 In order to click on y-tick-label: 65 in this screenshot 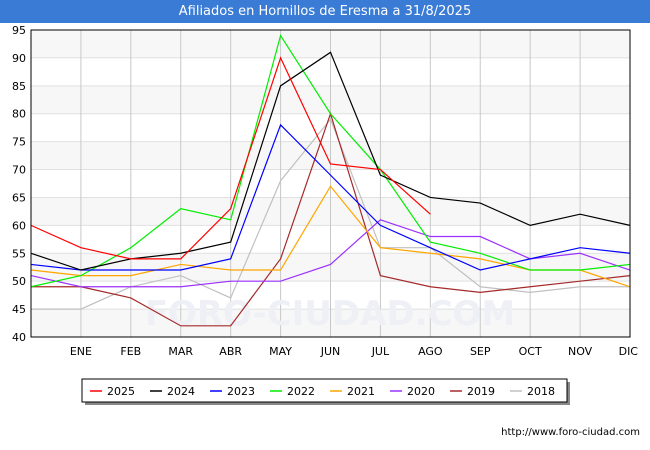, I will do `click(19, 197)`.